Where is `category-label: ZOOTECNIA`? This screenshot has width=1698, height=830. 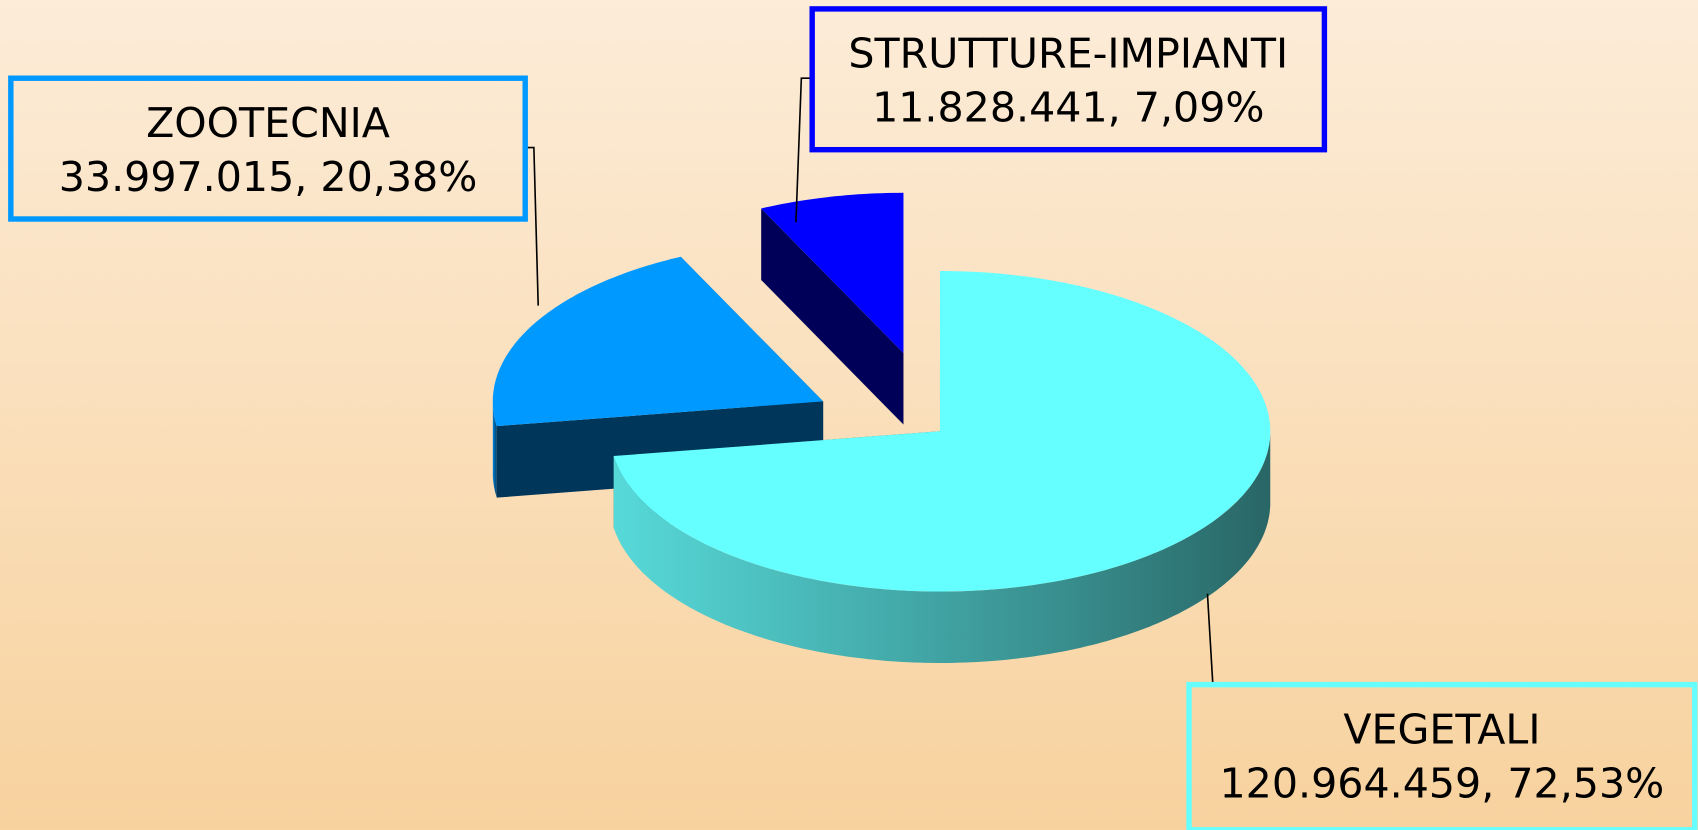 category-label: ZOOTECNIA is located at coordinates (268, 123).